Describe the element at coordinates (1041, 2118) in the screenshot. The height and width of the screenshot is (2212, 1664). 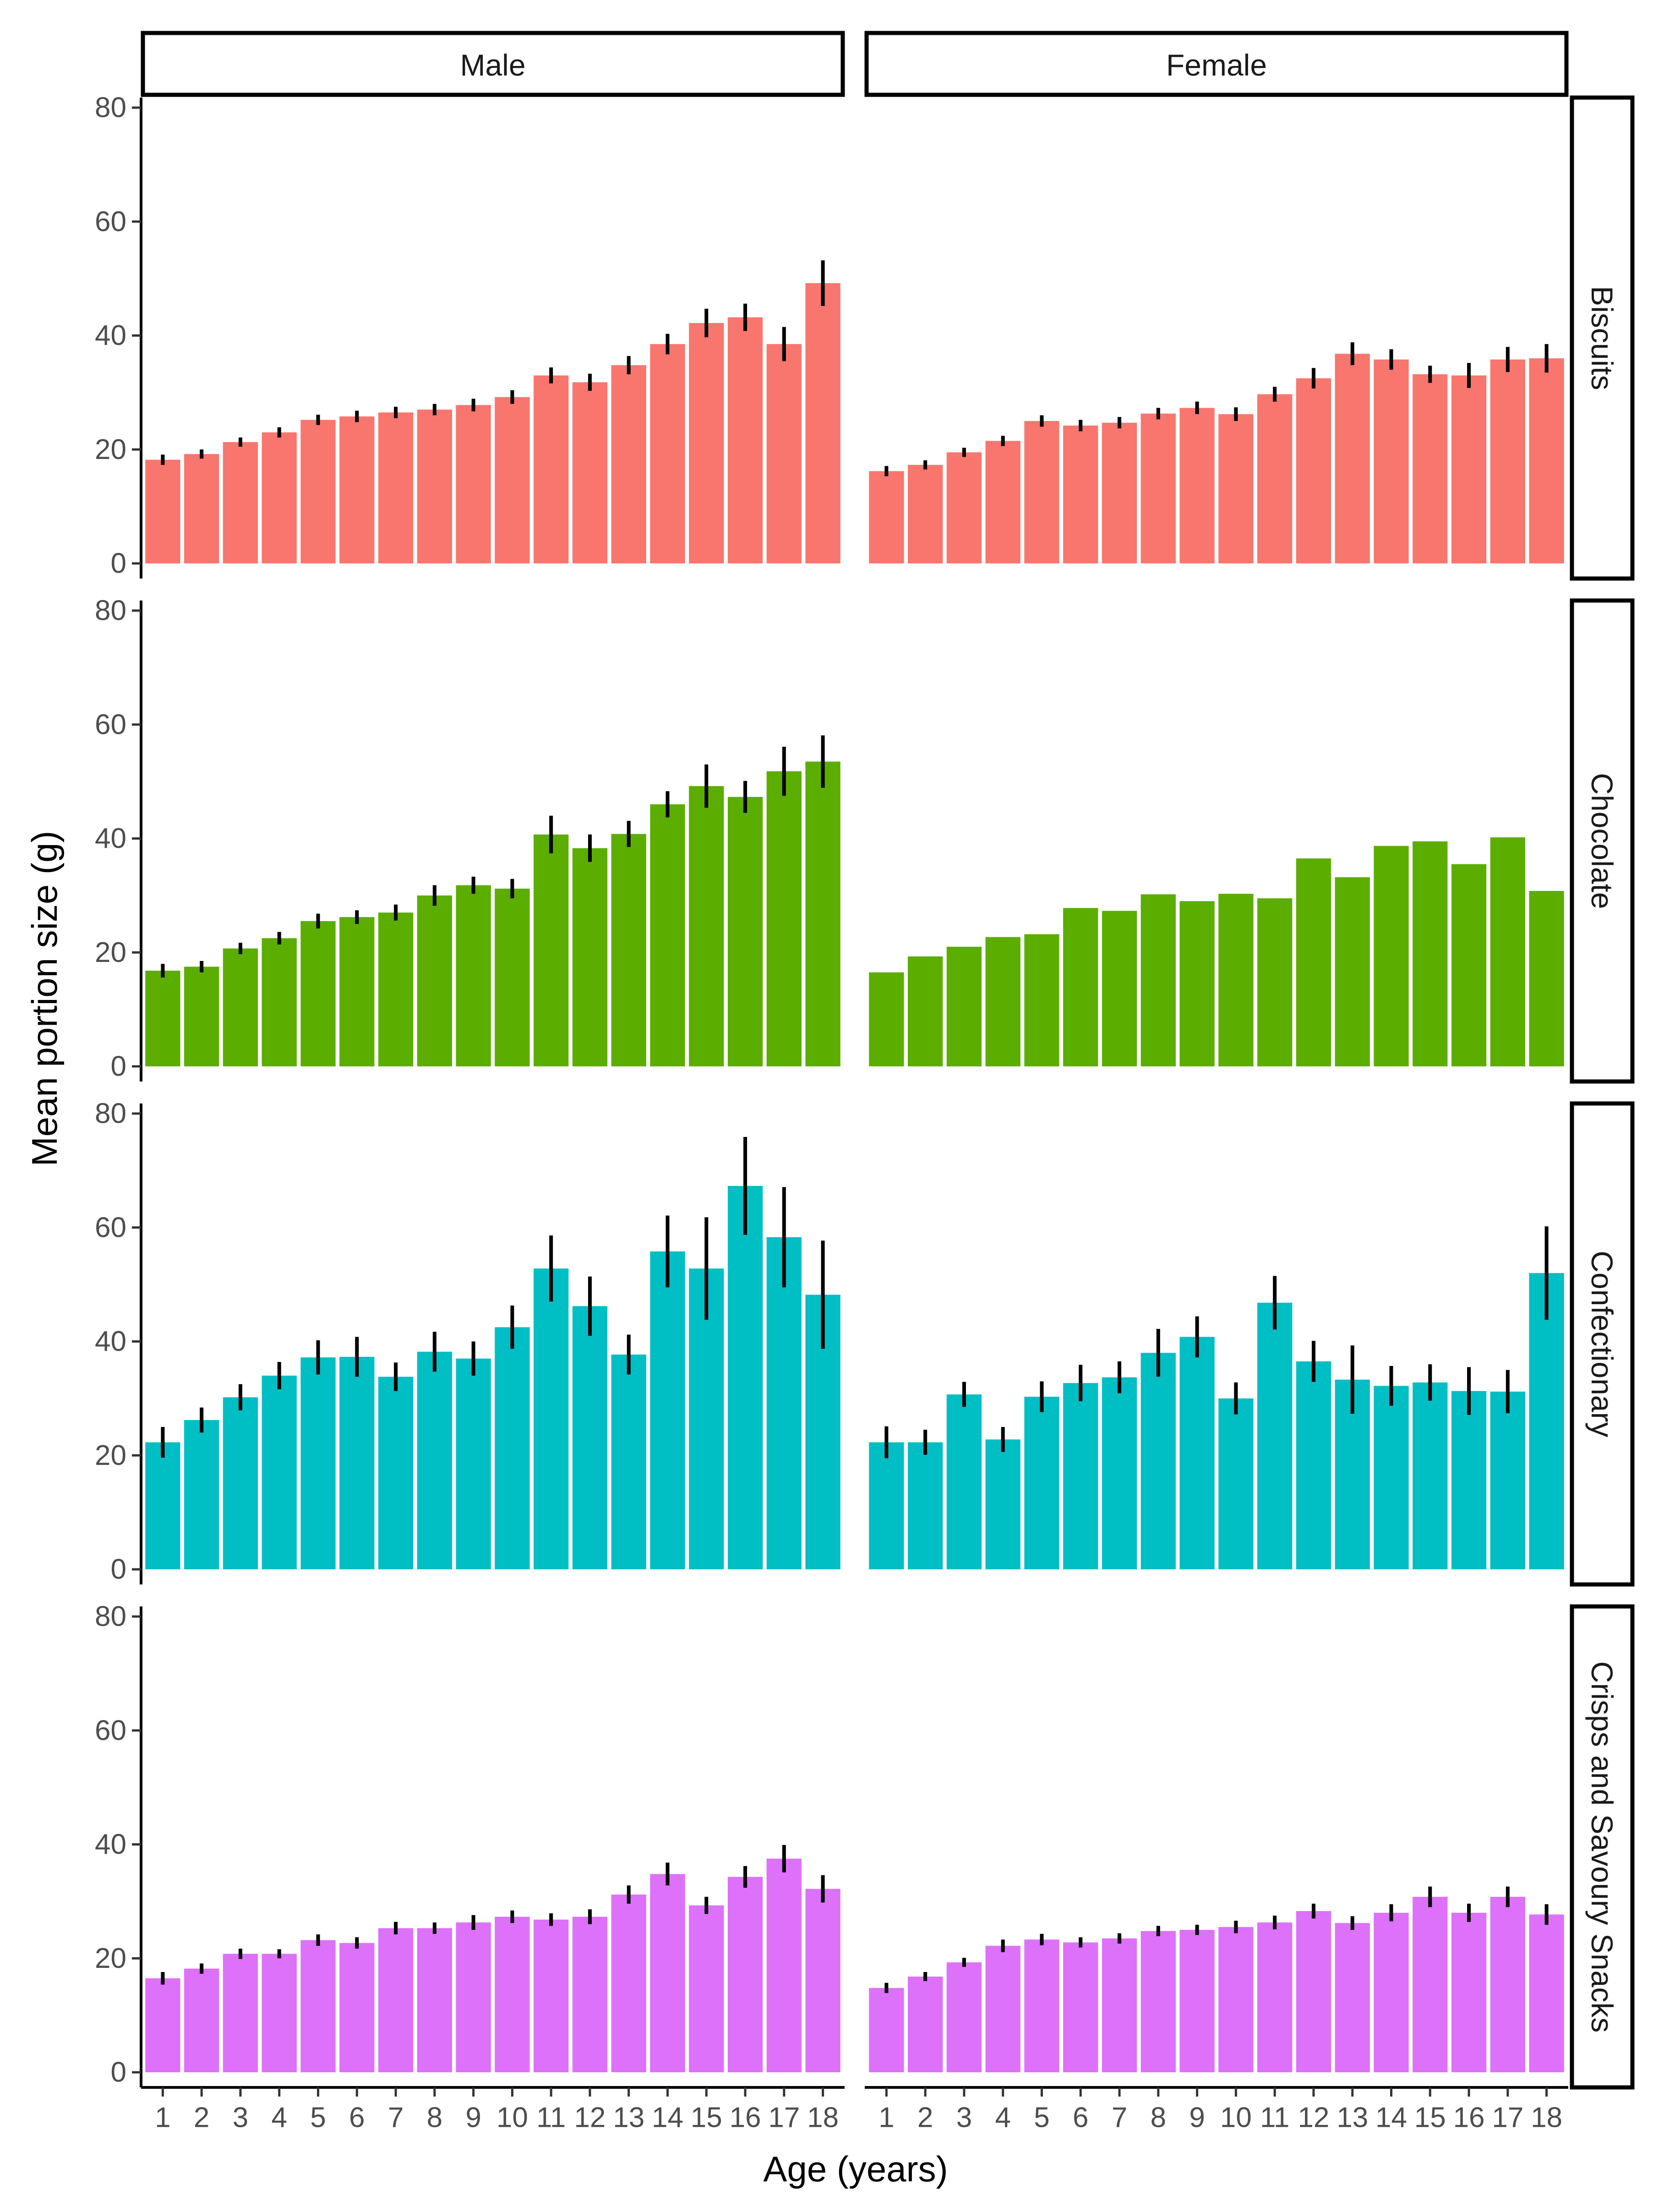
I see `x-tick-label: 5` at that location.